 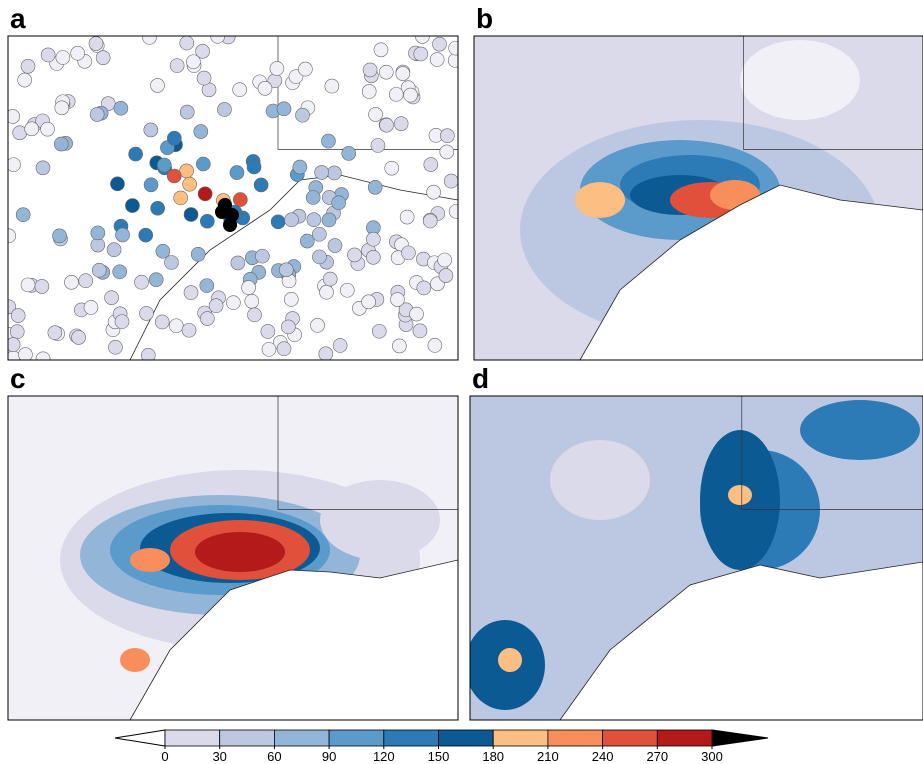 I want to click on tick-label: 90, so click(x=329, y=756).